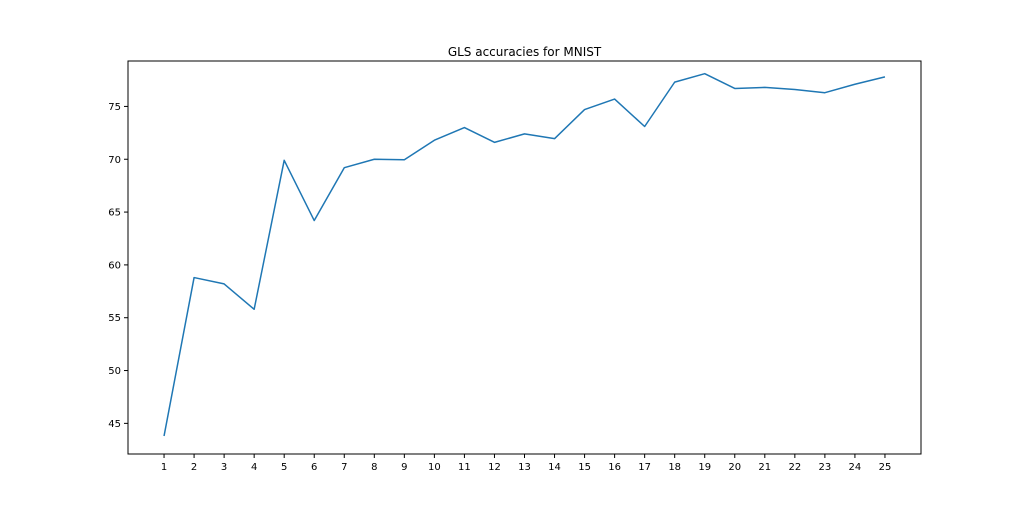 This screenshot has width=1024, height=515. What do you see at coordinates (674, 467) in the screenshot?
I see `x-tick-label: 18` at bounding box center [674, 467].